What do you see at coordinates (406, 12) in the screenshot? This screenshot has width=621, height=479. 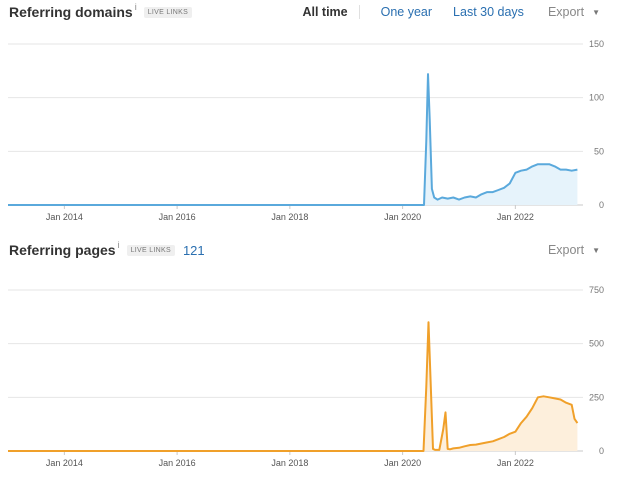 I see `range-one-year-button: One year` at bounding box center [406, 12].